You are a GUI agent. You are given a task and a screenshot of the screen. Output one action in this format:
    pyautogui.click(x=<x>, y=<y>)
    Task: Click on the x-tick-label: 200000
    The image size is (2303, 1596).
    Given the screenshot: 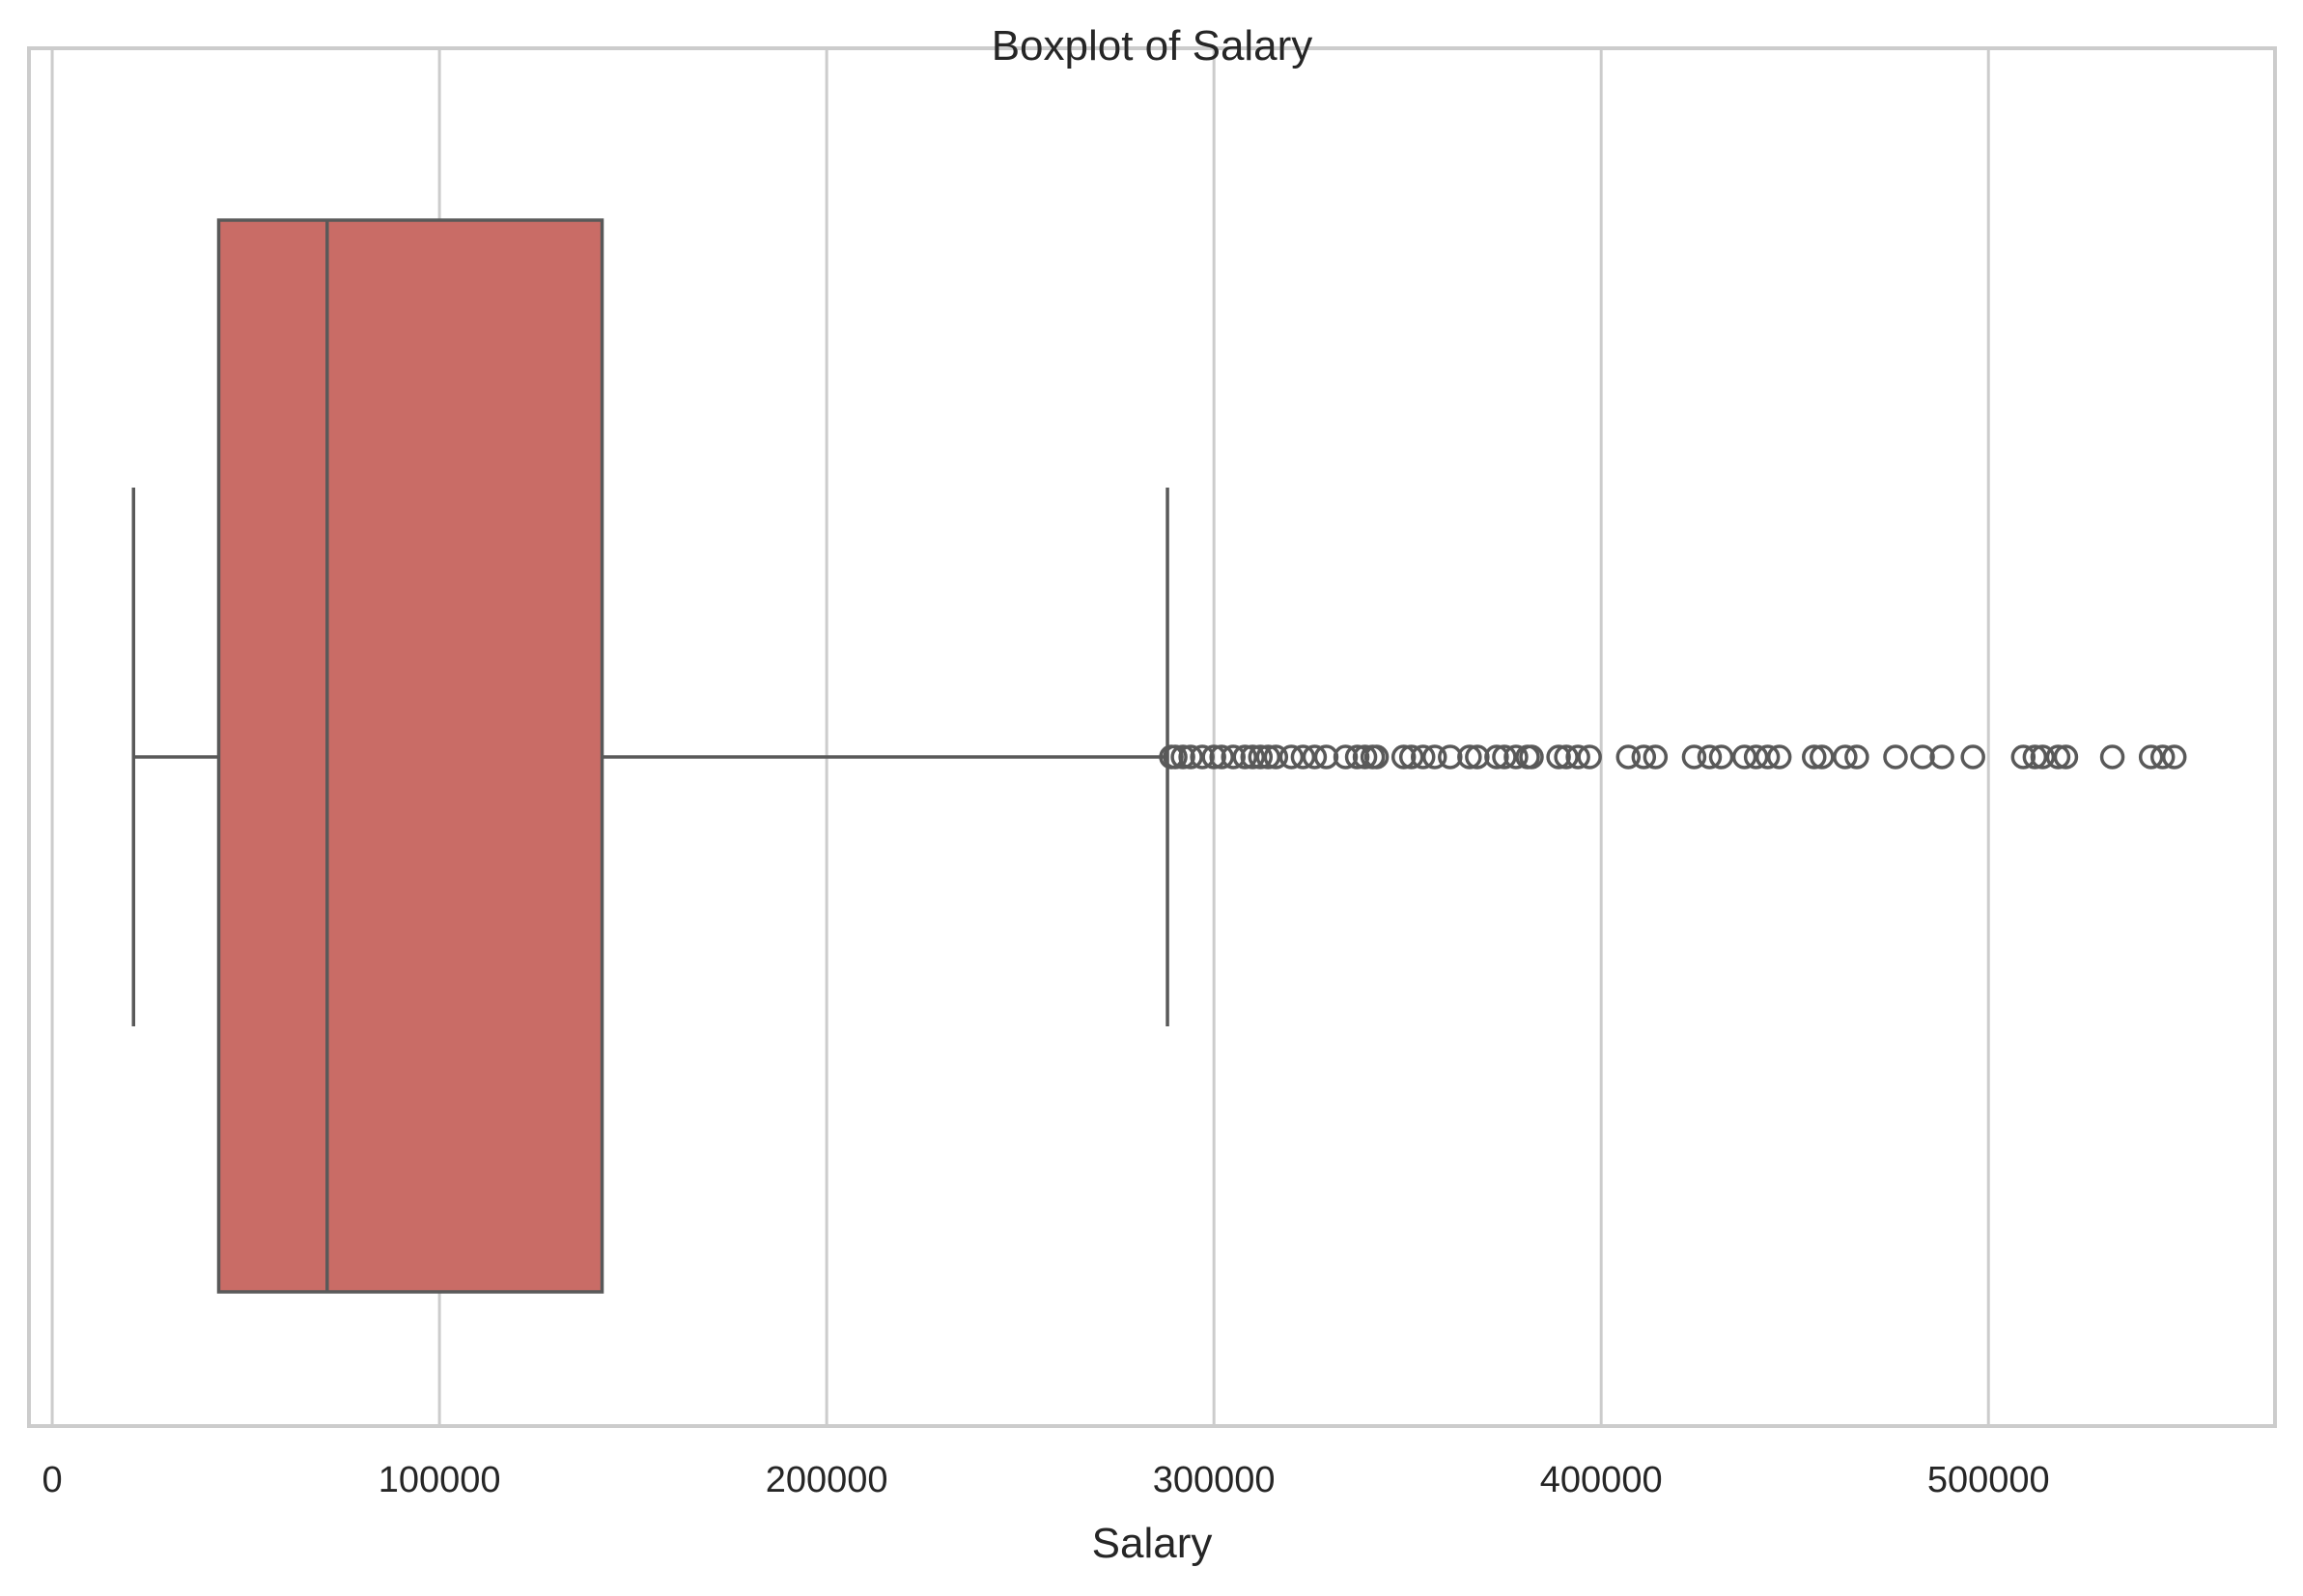 What is the action you would take?
    pyautogui.click(x=827, y=1480)
    